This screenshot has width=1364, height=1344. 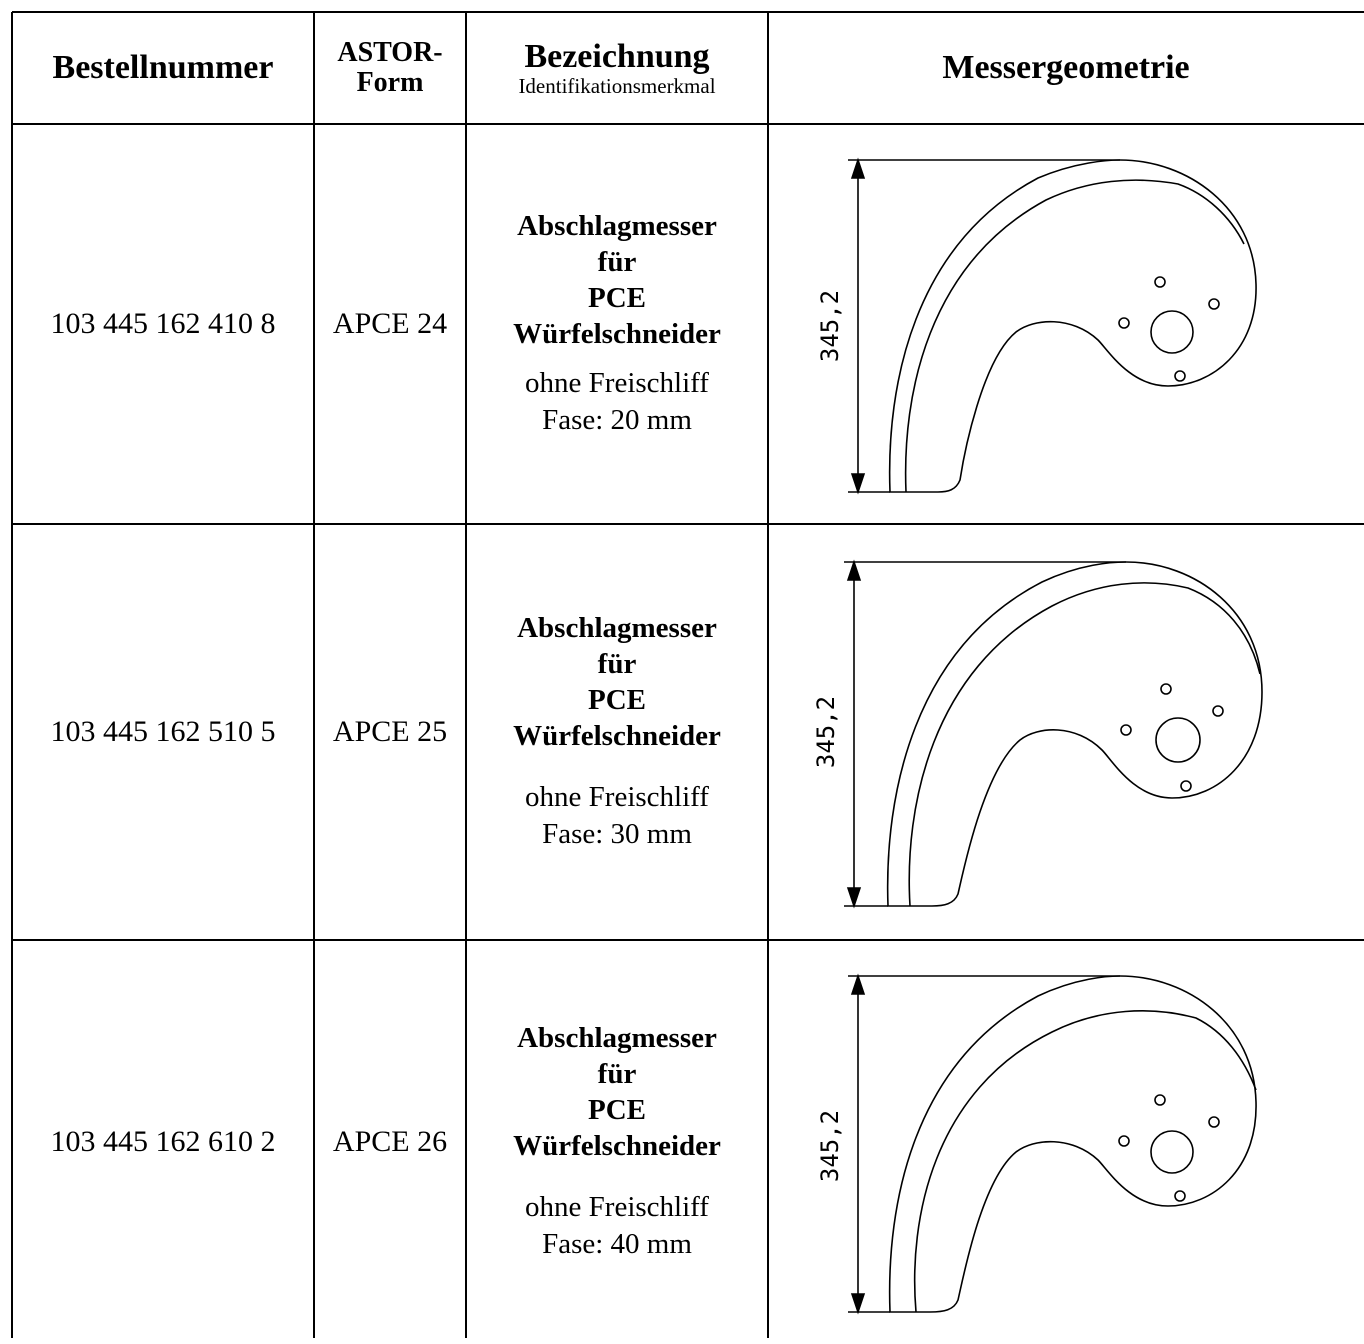 What do you see at coordinates (617, 86) in the screenshot?
I see `header-designation-sublabel: Identifikationsmerkmal` at bounding box center [617, 86].